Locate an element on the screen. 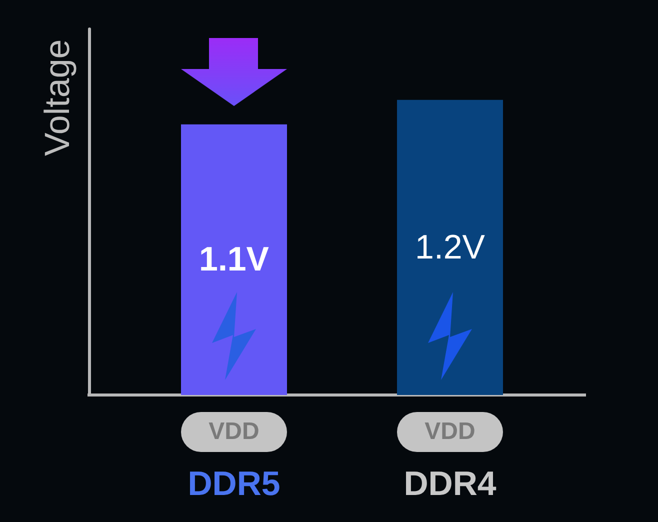 This screenshot has width=658, height=522. x-tick-label: DDR5 is located at coordinates (234, 484).